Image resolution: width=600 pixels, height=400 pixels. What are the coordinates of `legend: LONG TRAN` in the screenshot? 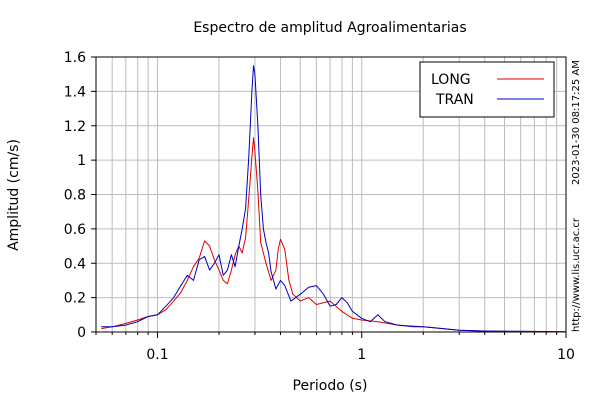 It's located at (487, 89).